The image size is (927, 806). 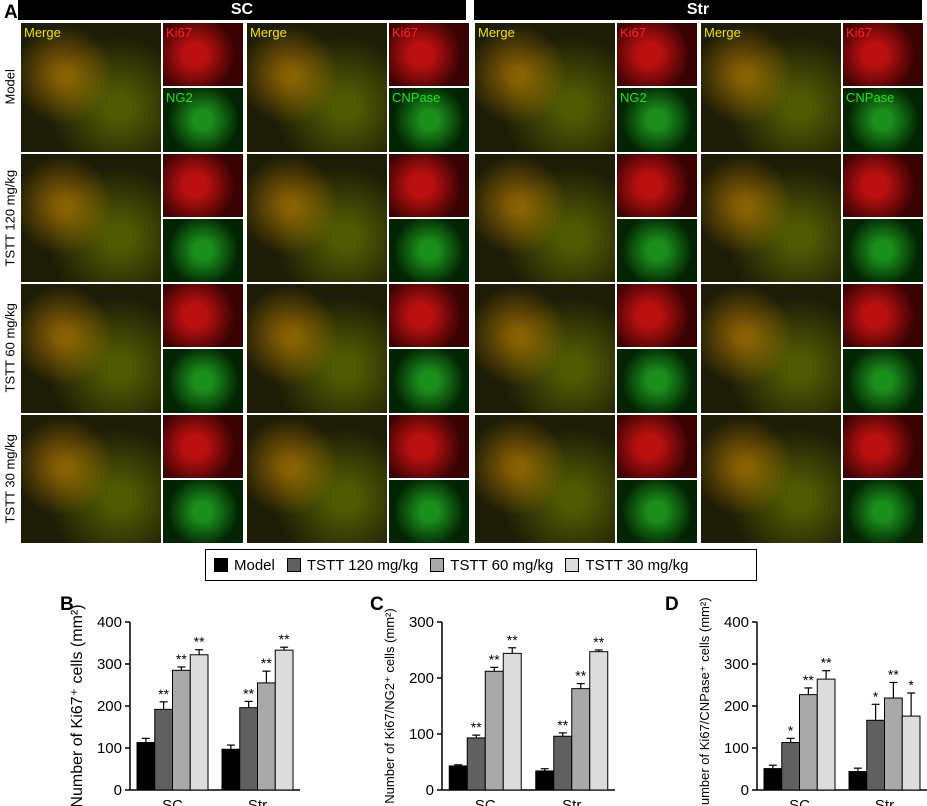 What do you see at coordinates (429, 120) in the screenshot?
I see `cnpase-image: CNPase` at bounding box center [429, 120].